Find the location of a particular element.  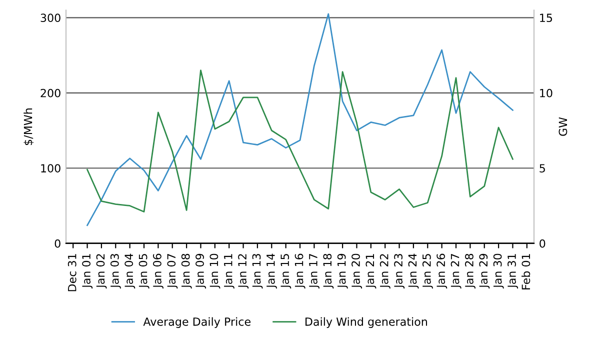

x-tick-label: Jan 24 is located at coordinates (413, 271).